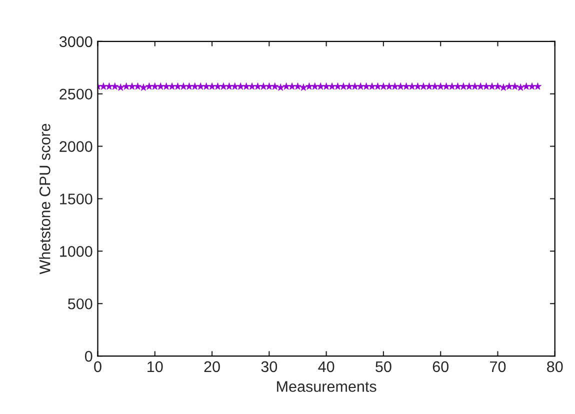  Describe the element at coordinates (269, 366) in the screenshot. I see `x-tick-label: 30` at that location.